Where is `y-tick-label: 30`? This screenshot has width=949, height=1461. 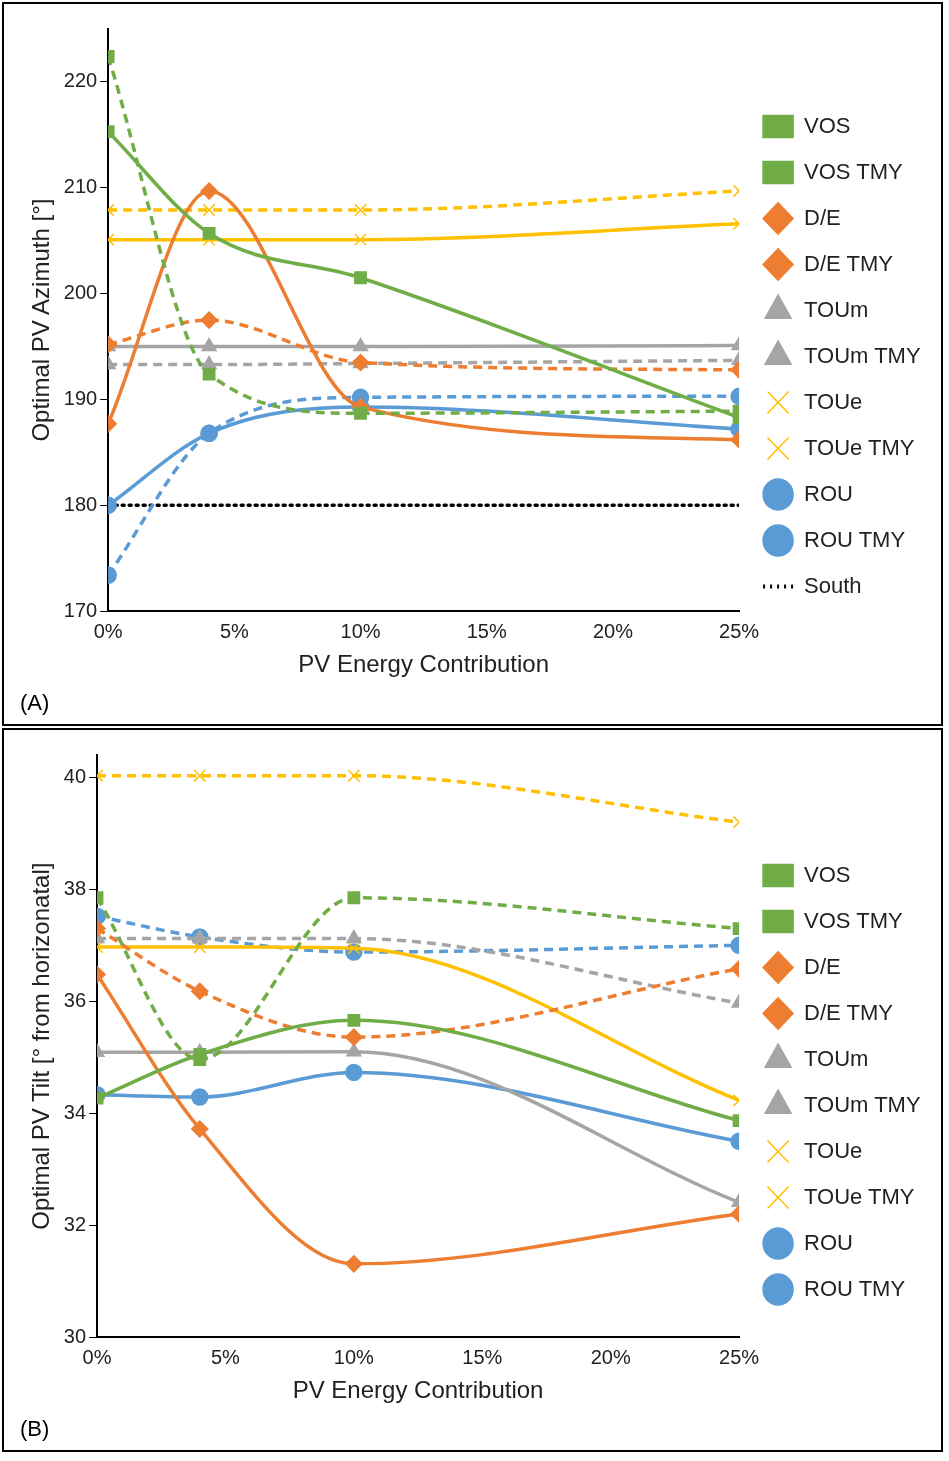
y-tick-label: 30 is located at coordinates (75, 1335).